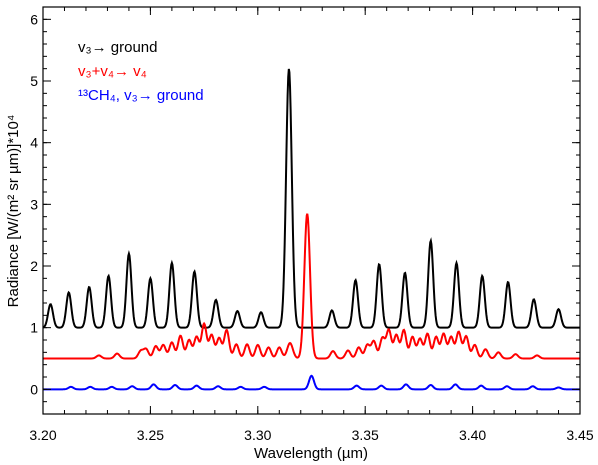  I want to click on y-tick-label: 3, so click(34, 204).